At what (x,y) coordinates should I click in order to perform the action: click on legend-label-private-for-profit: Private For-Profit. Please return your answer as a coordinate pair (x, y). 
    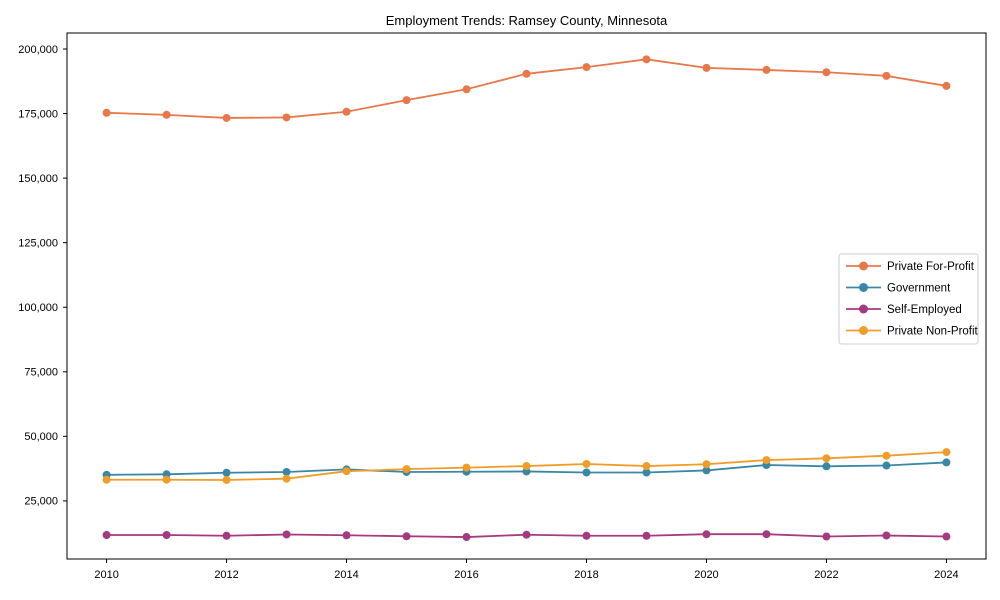
    Looking at the image, I should click on (931, 267).